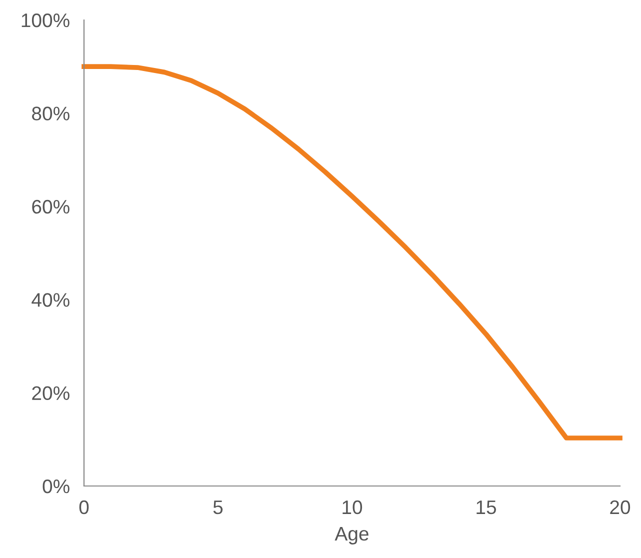  I want to click on y-tick-label: 20%, so click(51, 393).